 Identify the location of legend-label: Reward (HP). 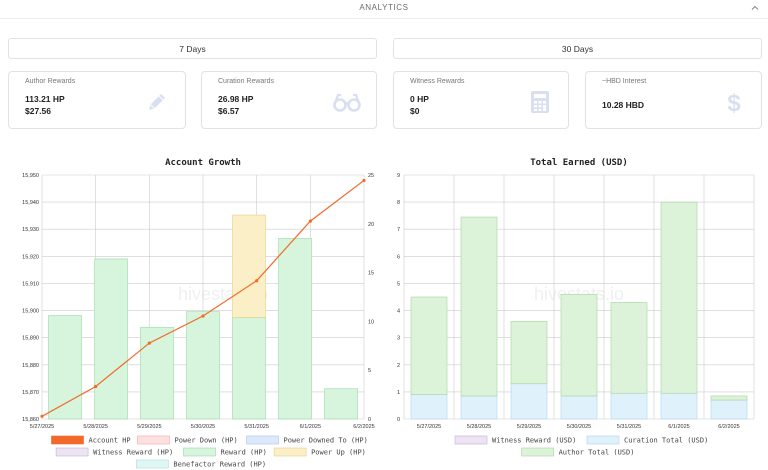
(244, 453).